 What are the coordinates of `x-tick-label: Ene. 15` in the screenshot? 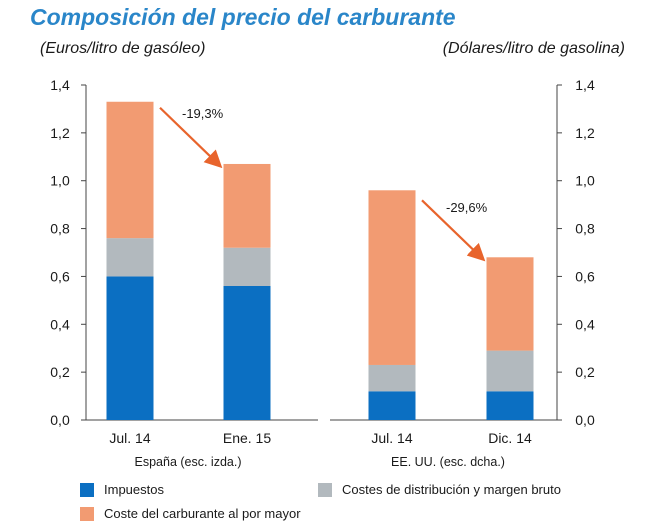 It's located at (247, 438).